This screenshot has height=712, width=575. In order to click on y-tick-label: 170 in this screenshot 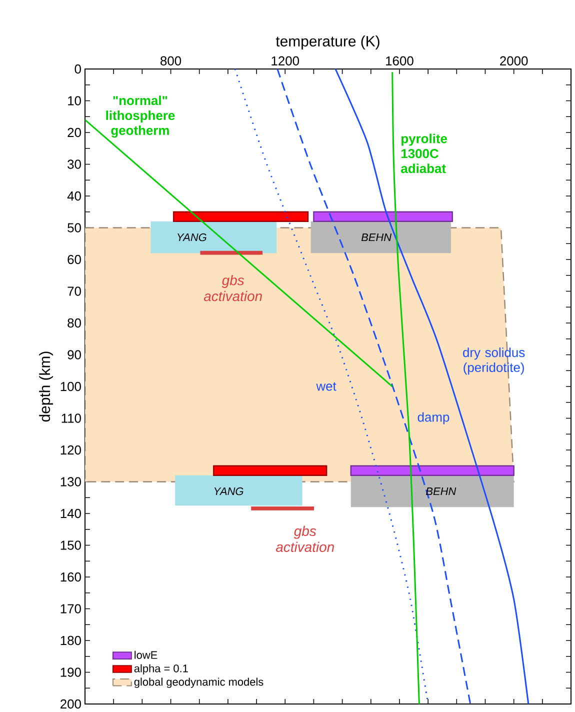, I will do `click(70, 609)`.